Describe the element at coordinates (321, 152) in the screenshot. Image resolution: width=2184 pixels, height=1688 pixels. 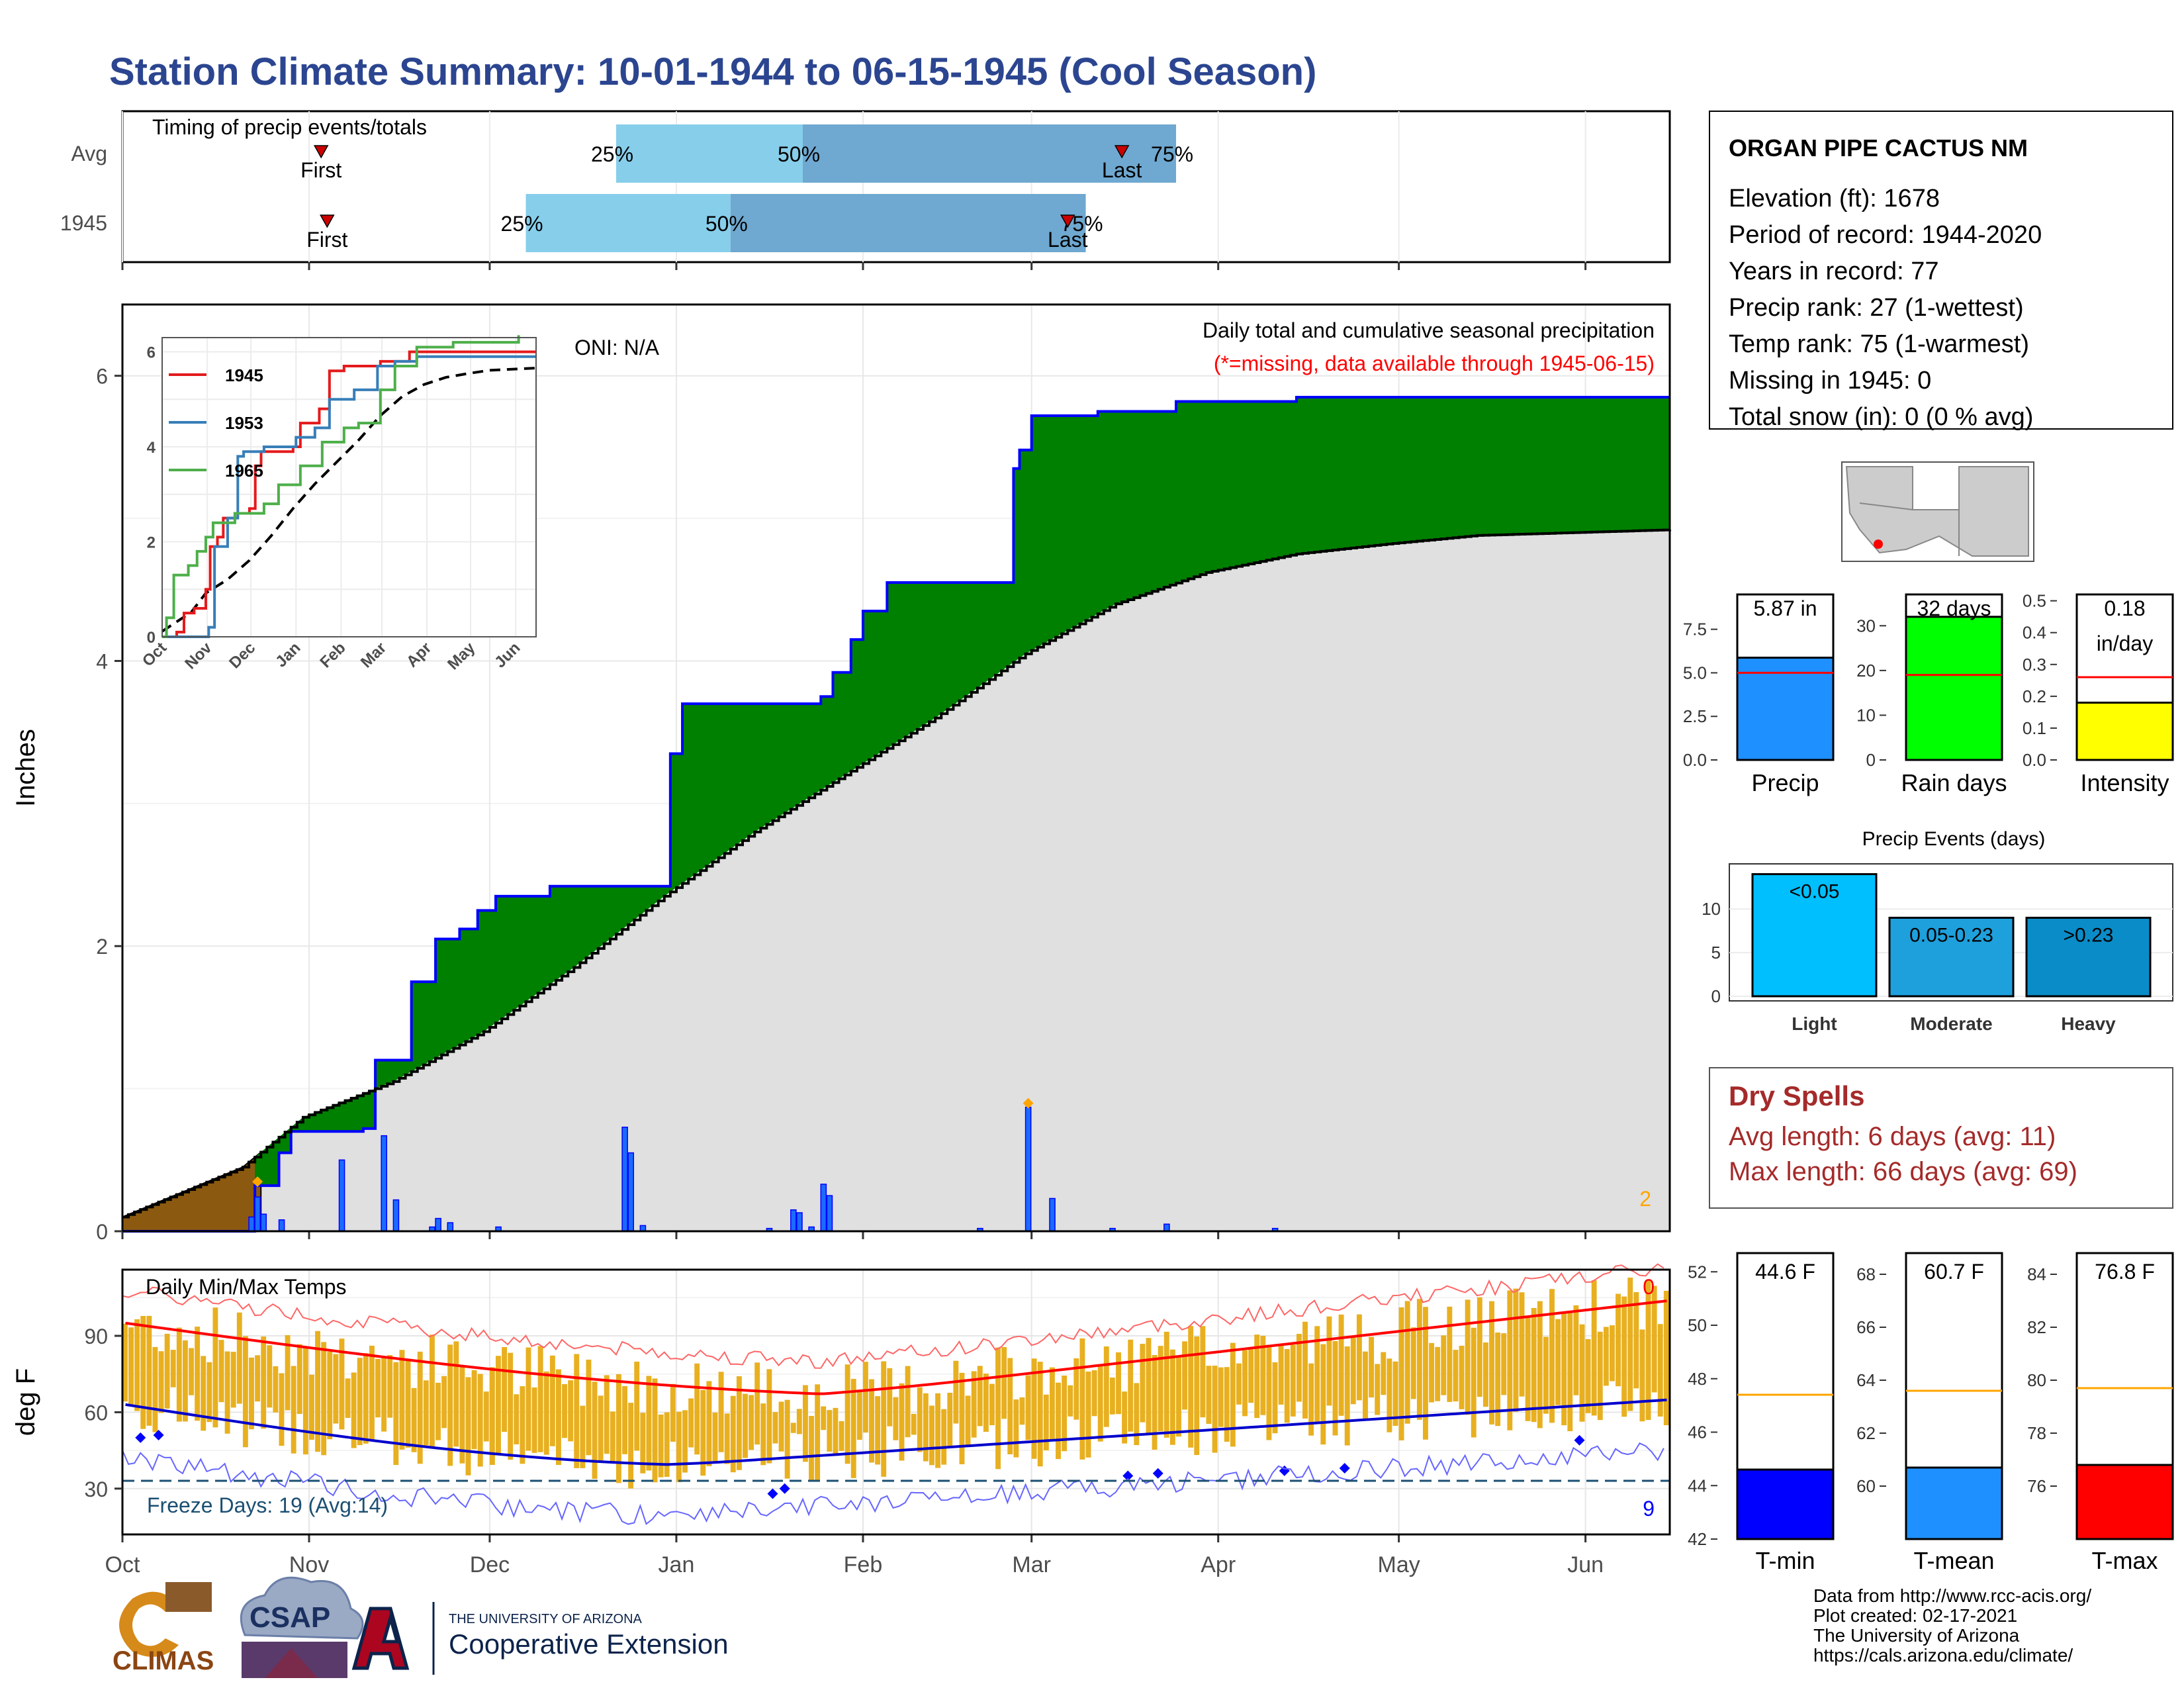
I see `timing-marker` at that location.